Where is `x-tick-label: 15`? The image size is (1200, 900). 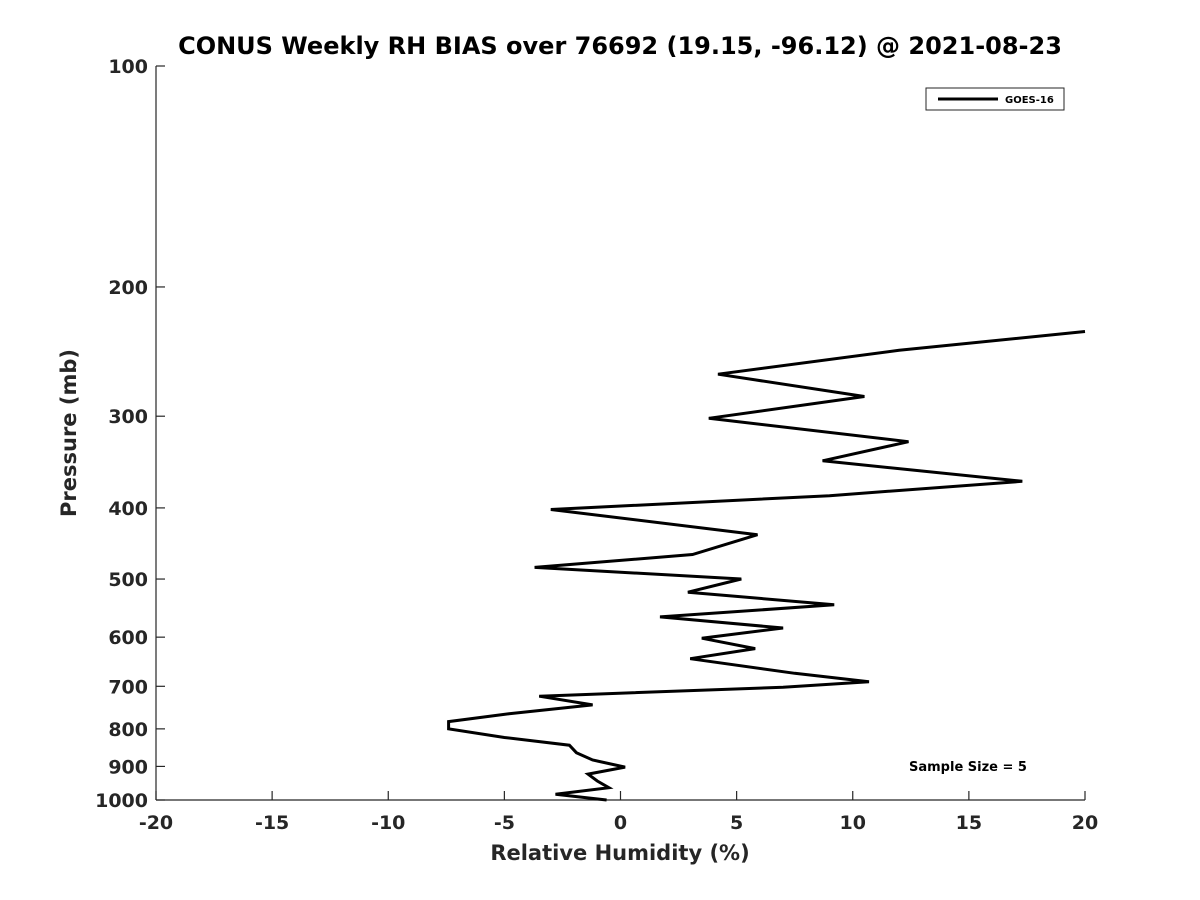
x-tick-label: 15 is located at coordinates (969, 823).